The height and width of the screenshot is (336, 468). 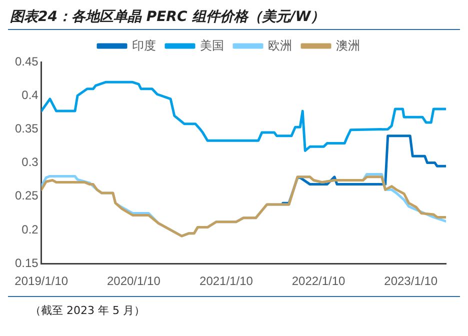 What do you see at coordinates (30, 229) in the screenshot?
I see `y-tick-label: 0.2` at bounding box center [30, 229].